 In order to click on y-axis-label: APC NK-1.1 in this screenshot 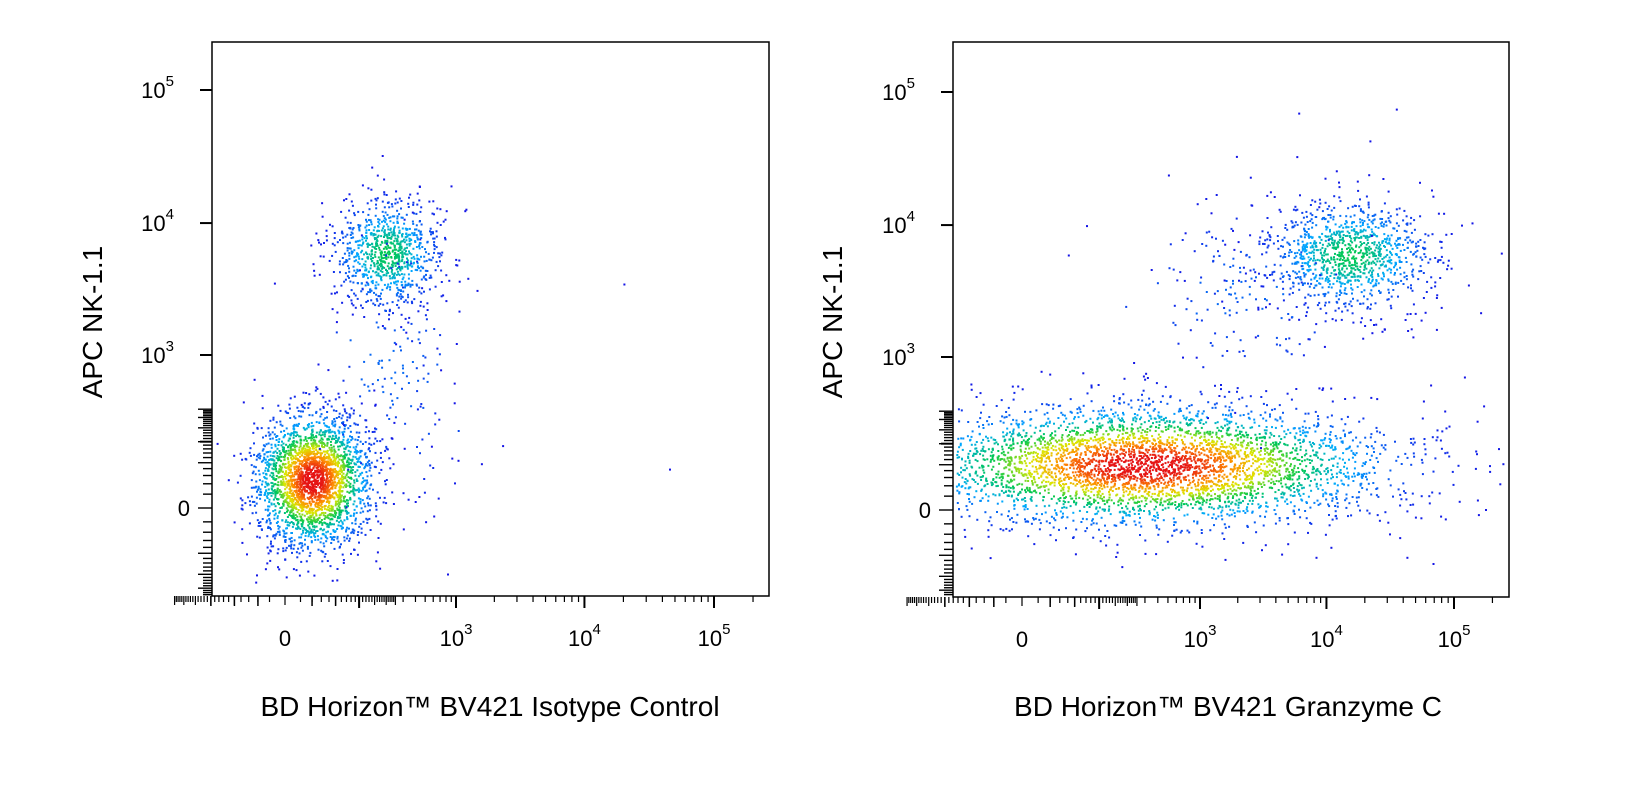, I will do `click(92, 322)`.